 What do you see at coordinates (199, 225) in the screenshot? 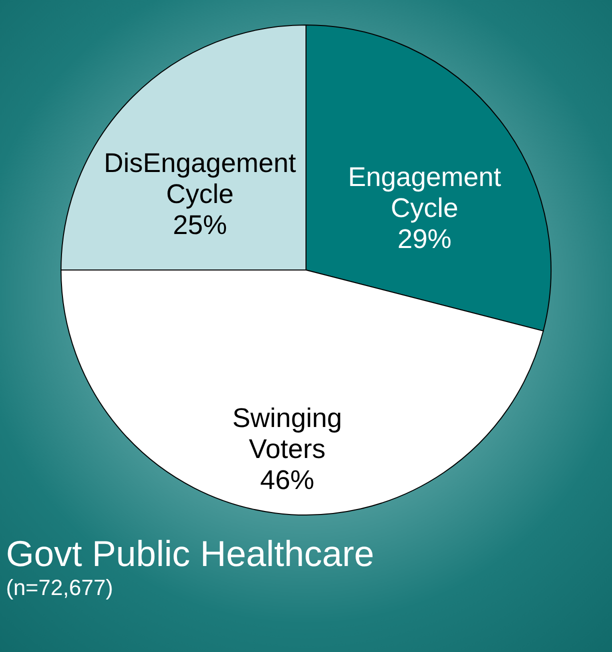
I see `data-label: 25%` at bounding box center [199, 225].